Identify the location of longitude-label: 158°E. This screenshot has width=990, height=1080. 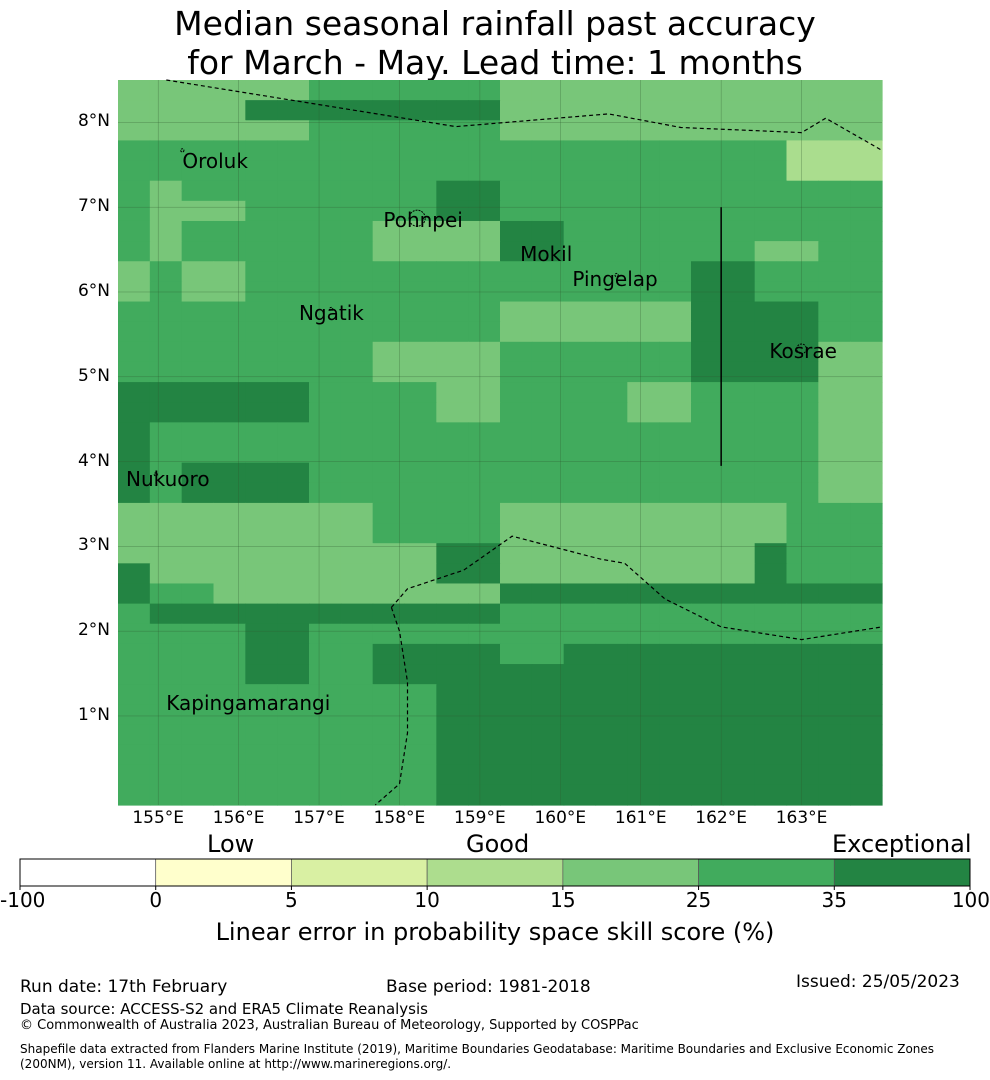
(399, 818).